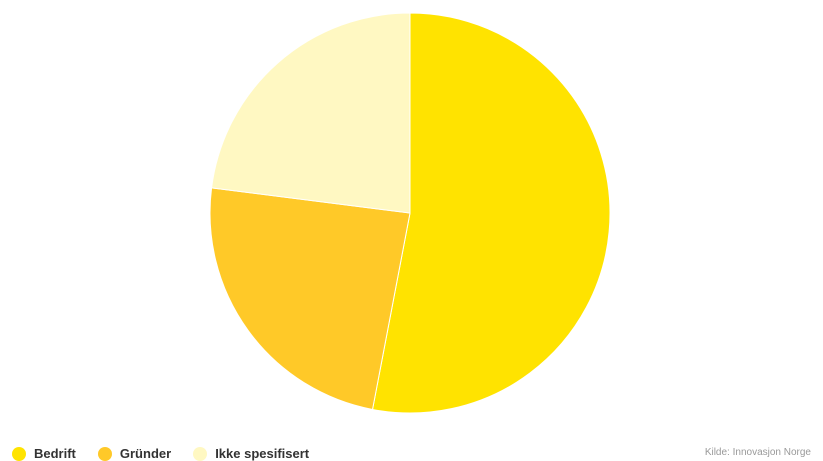  Describe the element at coordinates (55, 453) in the screenshot. I see `legend-label: Bedrift` at that location.